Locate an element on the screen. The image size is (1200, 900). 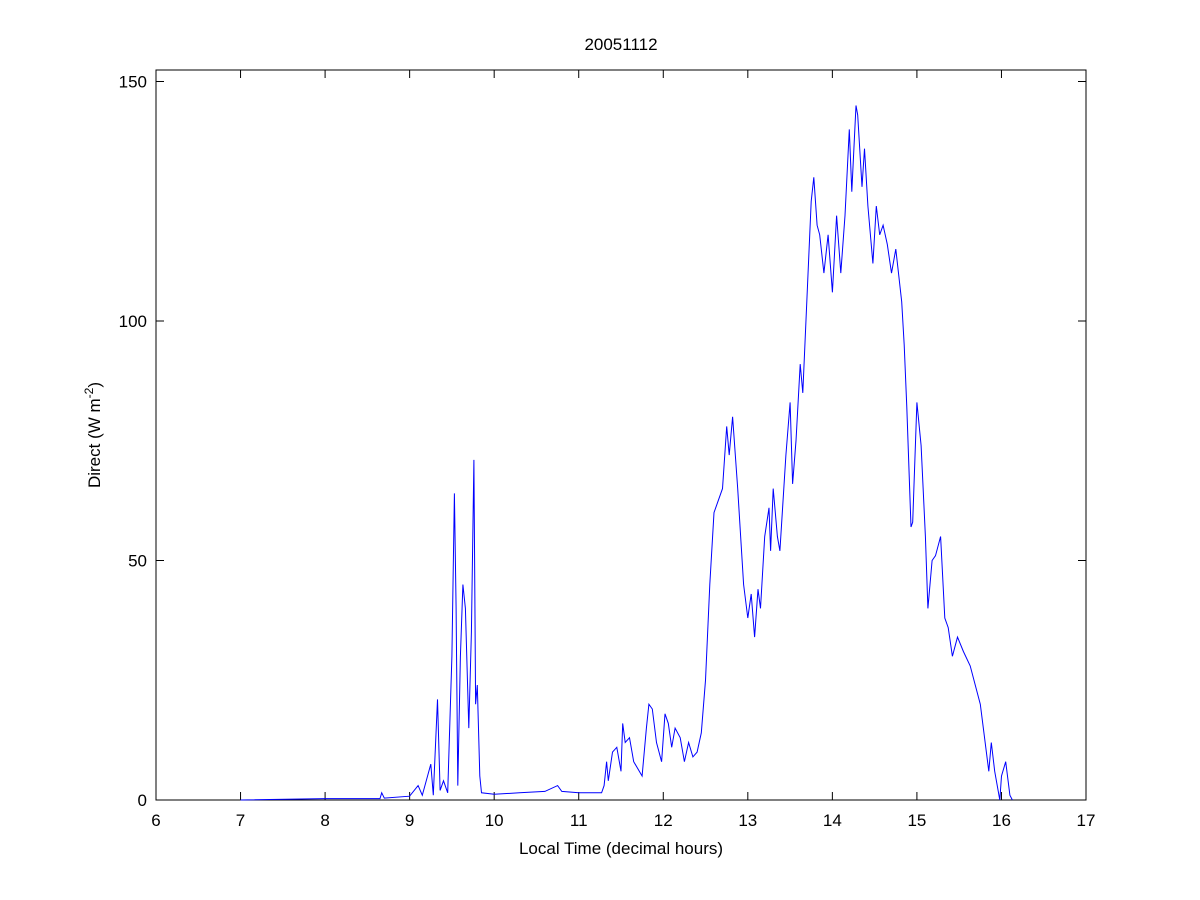
y-axis-label: Direct (W m-2) is located at coordinates (93, 435).